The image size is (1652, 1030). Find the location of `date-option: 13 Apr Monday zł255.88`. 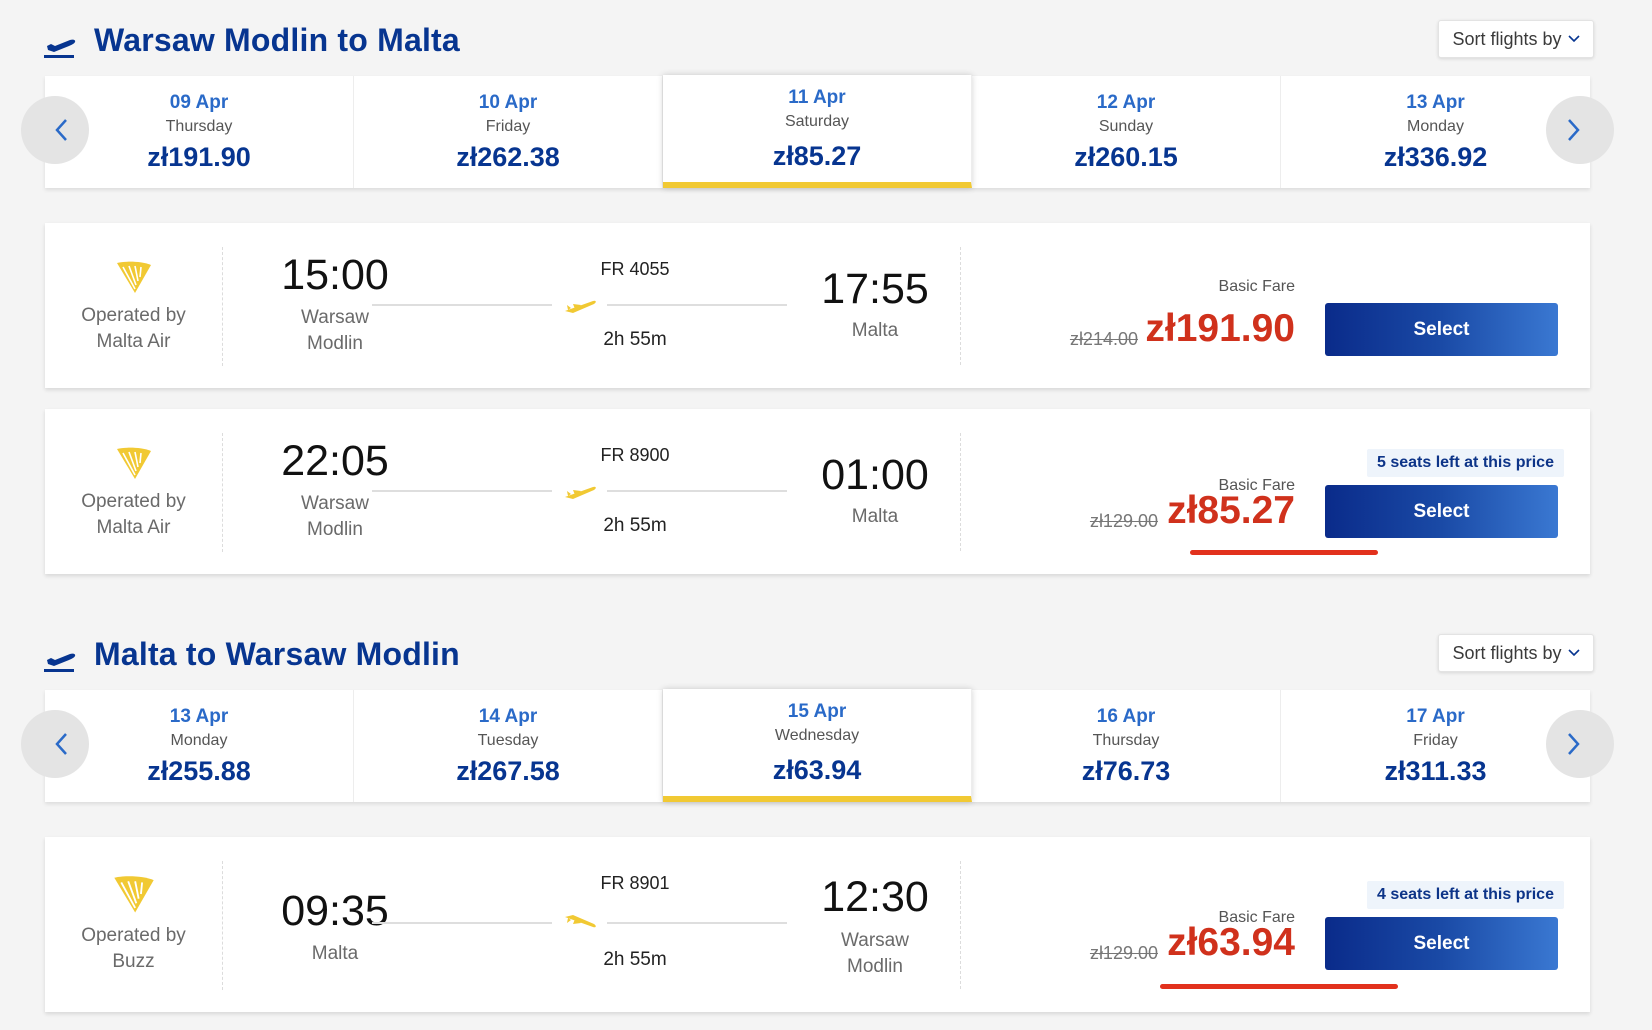

date-option: 13 Apr Monday zł255.88 is located at coordinates (199, 746).